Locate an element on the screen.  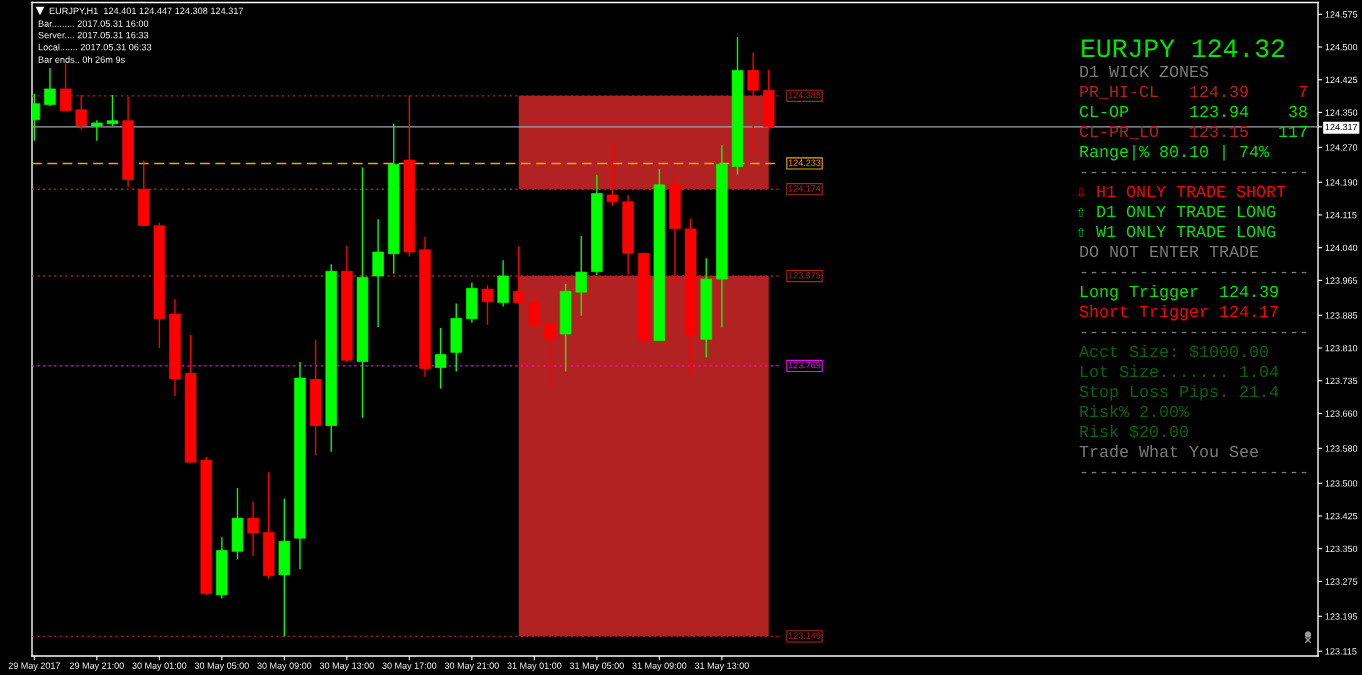
y-tick-label: 123.580 is located at coordinates (1341, 448).